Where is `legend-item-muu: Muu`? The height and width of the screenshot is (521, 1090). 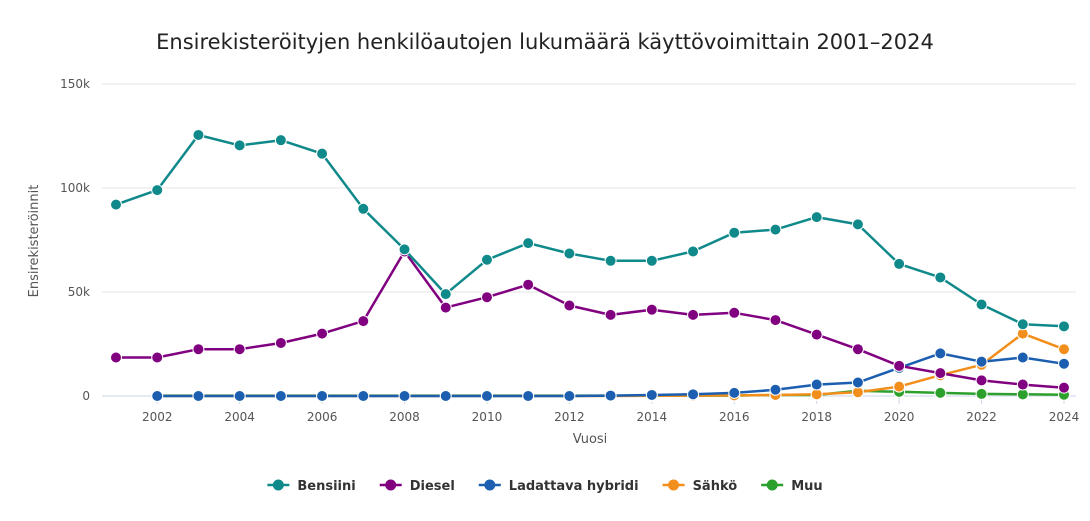 legend-item-muu: Muu is located at coordinates (792, 486).